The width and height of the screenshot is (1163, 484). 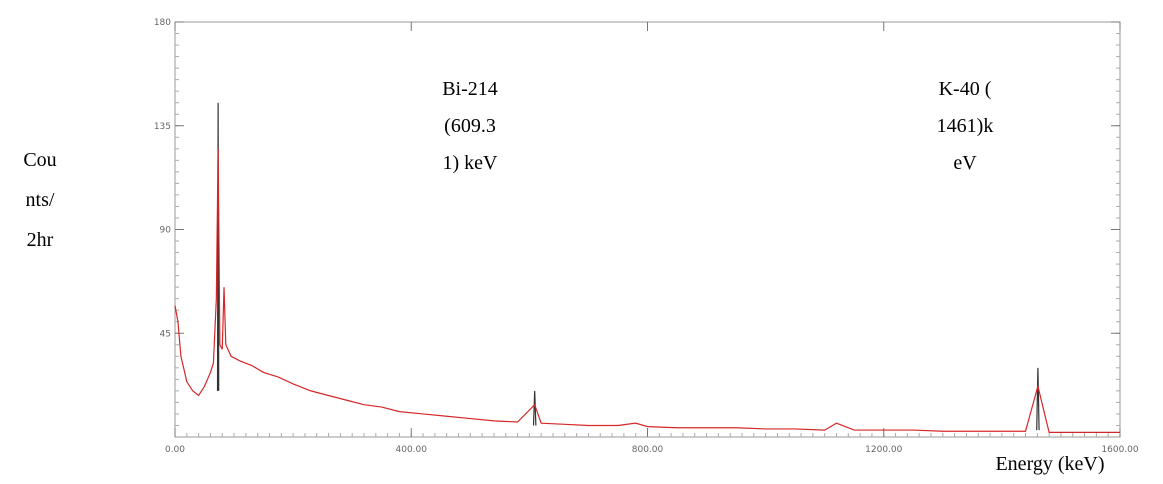 I want to click on y-tick-label: 90, so click(x=166, y=231).